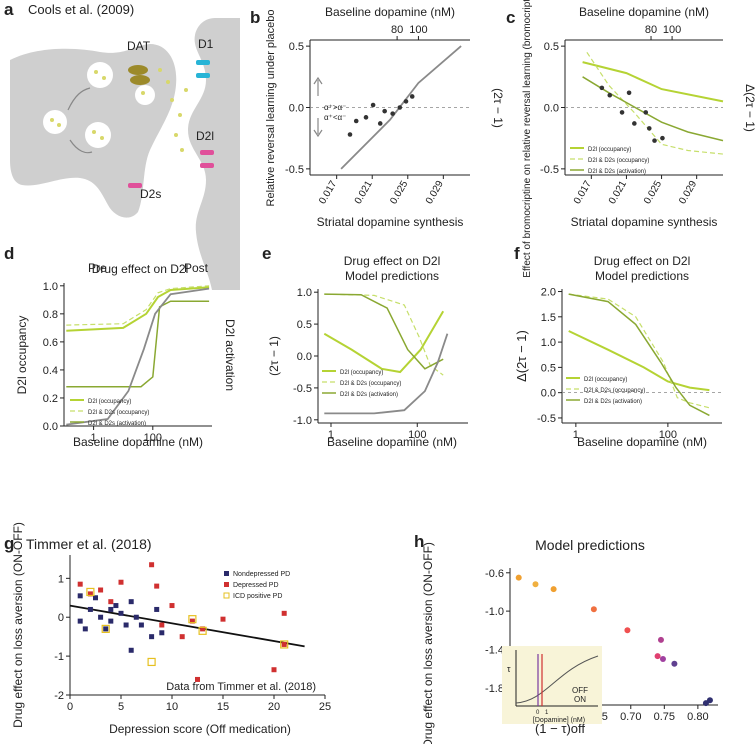  What do you see at coordinates (557, 679) in the screenshot?
I see `inset-curve` at bounding box center [557, 679].